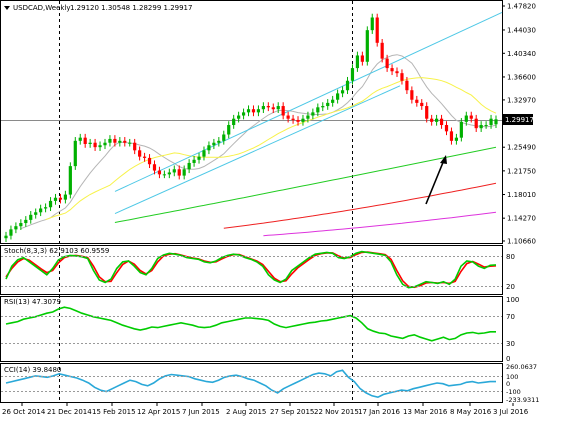  What do you see at coordinates (512, 300) in the screenshot?
I see `rsi-level-100: 100` at bounding box center [512, 300].